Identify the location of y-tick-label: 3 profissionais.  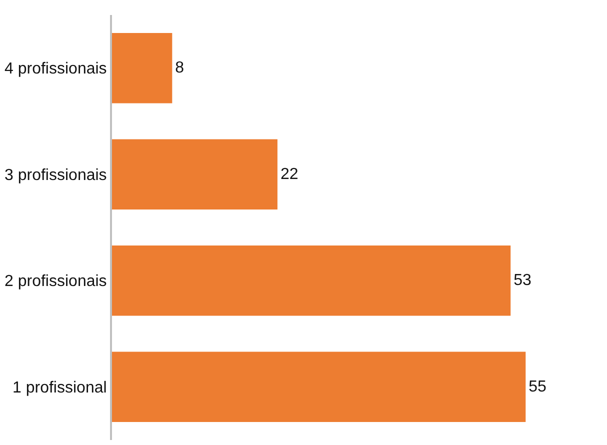
(55, 175).